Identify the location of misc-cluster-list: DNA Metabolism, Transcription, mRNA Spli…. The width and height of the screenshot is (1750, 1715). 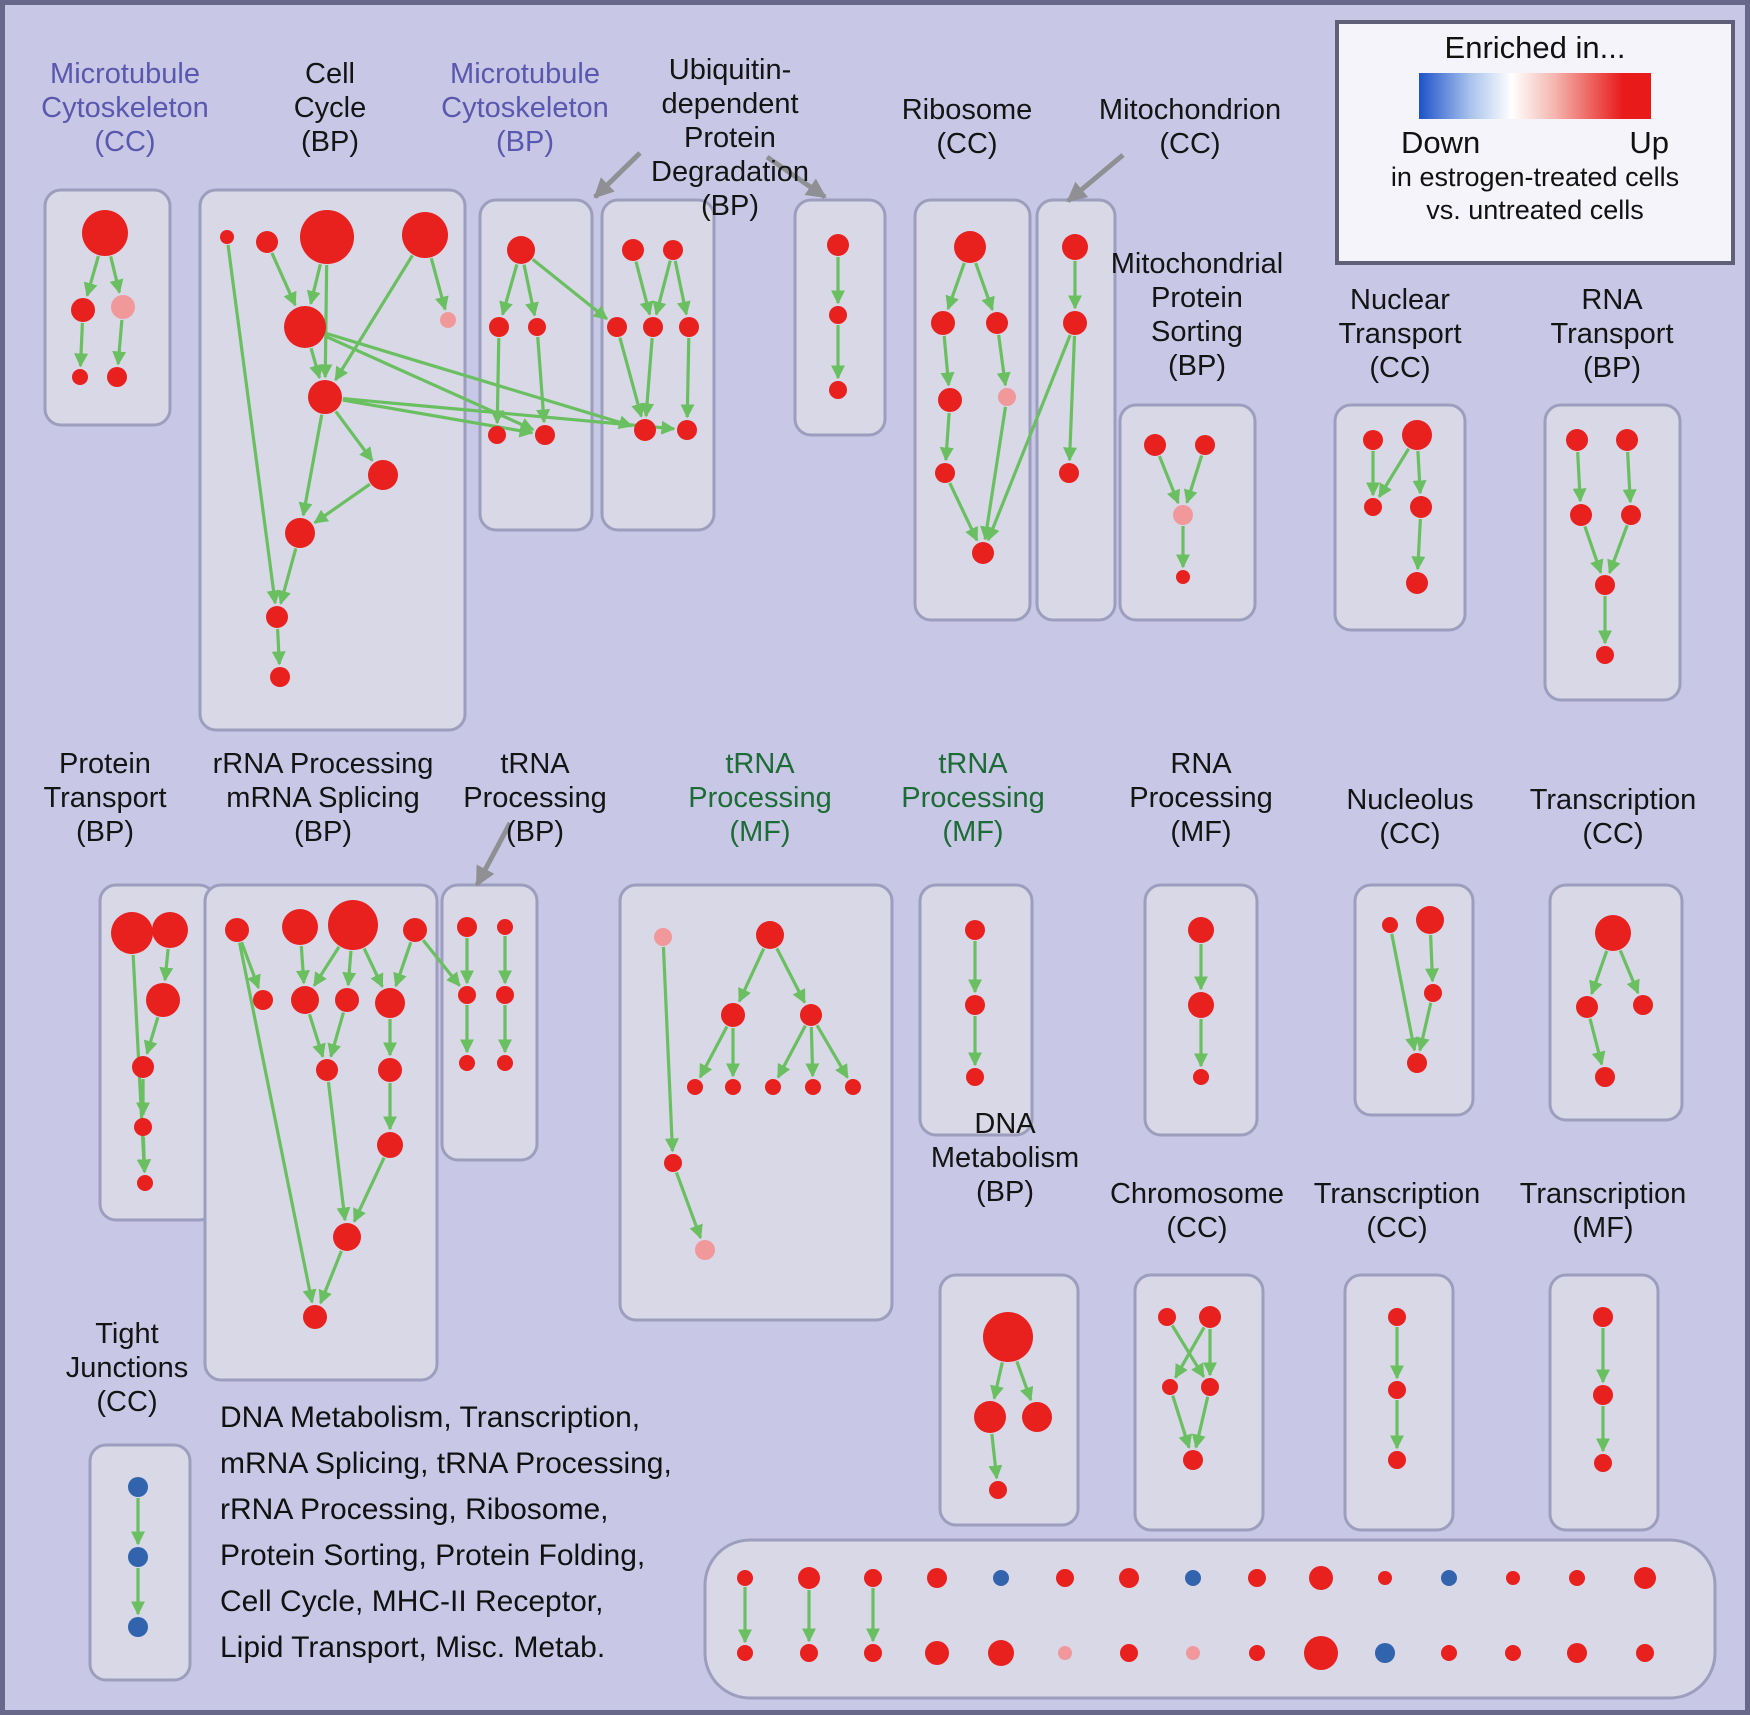
(446, 1533).